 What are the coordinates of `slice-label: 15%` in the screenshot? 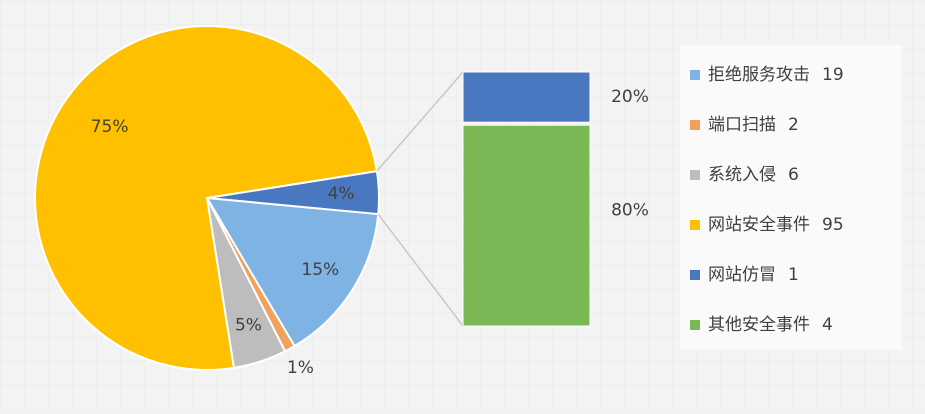 It's located at (320, 270).